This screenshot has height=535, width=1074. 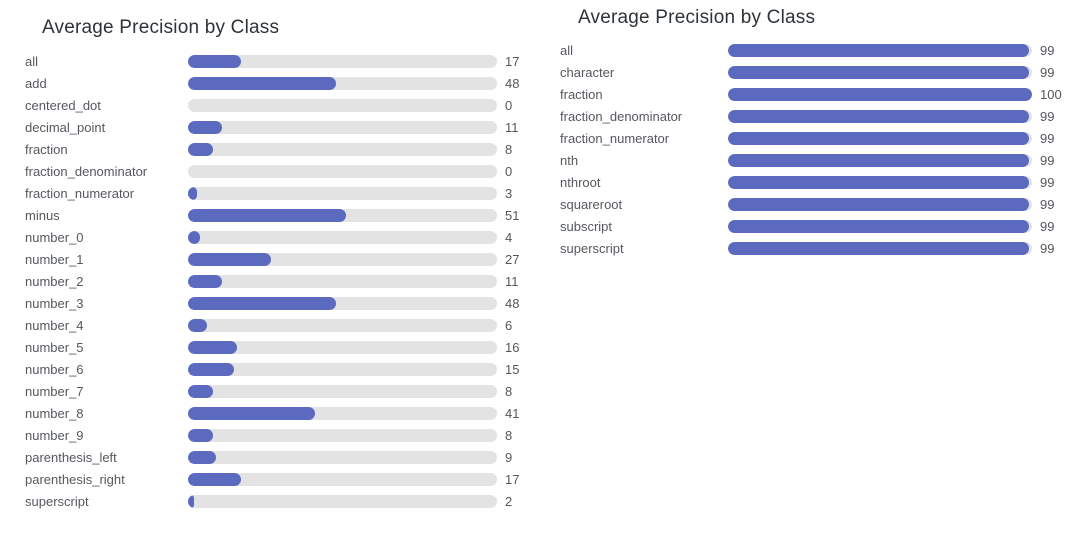 What do you see at coordinates (54, 237) in the screenshot?
I see `category-label: number_0` at bounding box center [54, 237].